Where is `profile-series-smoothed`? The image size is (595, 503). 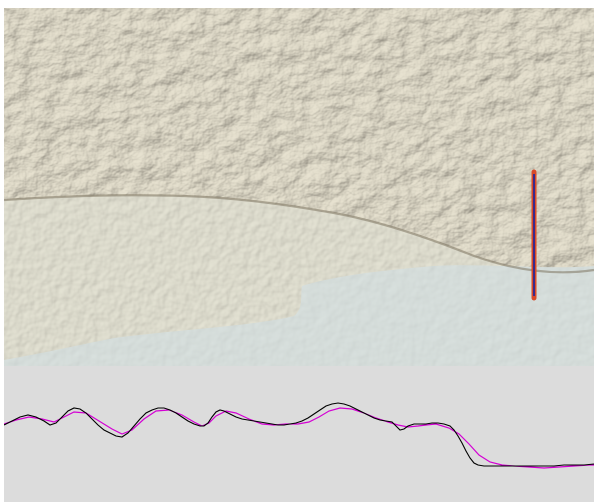 profile-series-smoothed is located at coordinates (299, 438).